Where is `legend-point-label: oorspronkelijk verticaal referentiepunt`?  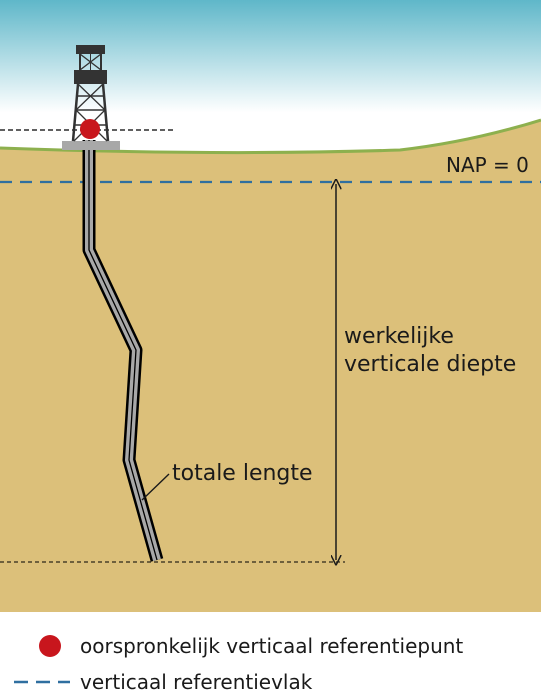
legend-point-label: oorspronkelijk verticaal referentiepunt is located at coordinates (271, 646).